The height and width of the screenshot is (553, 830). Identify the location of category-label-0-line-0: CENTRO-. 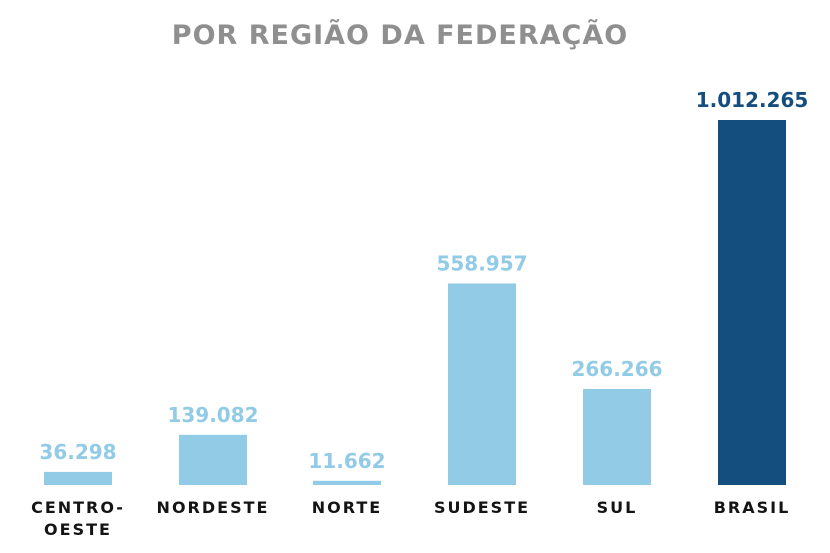
(78, 507).